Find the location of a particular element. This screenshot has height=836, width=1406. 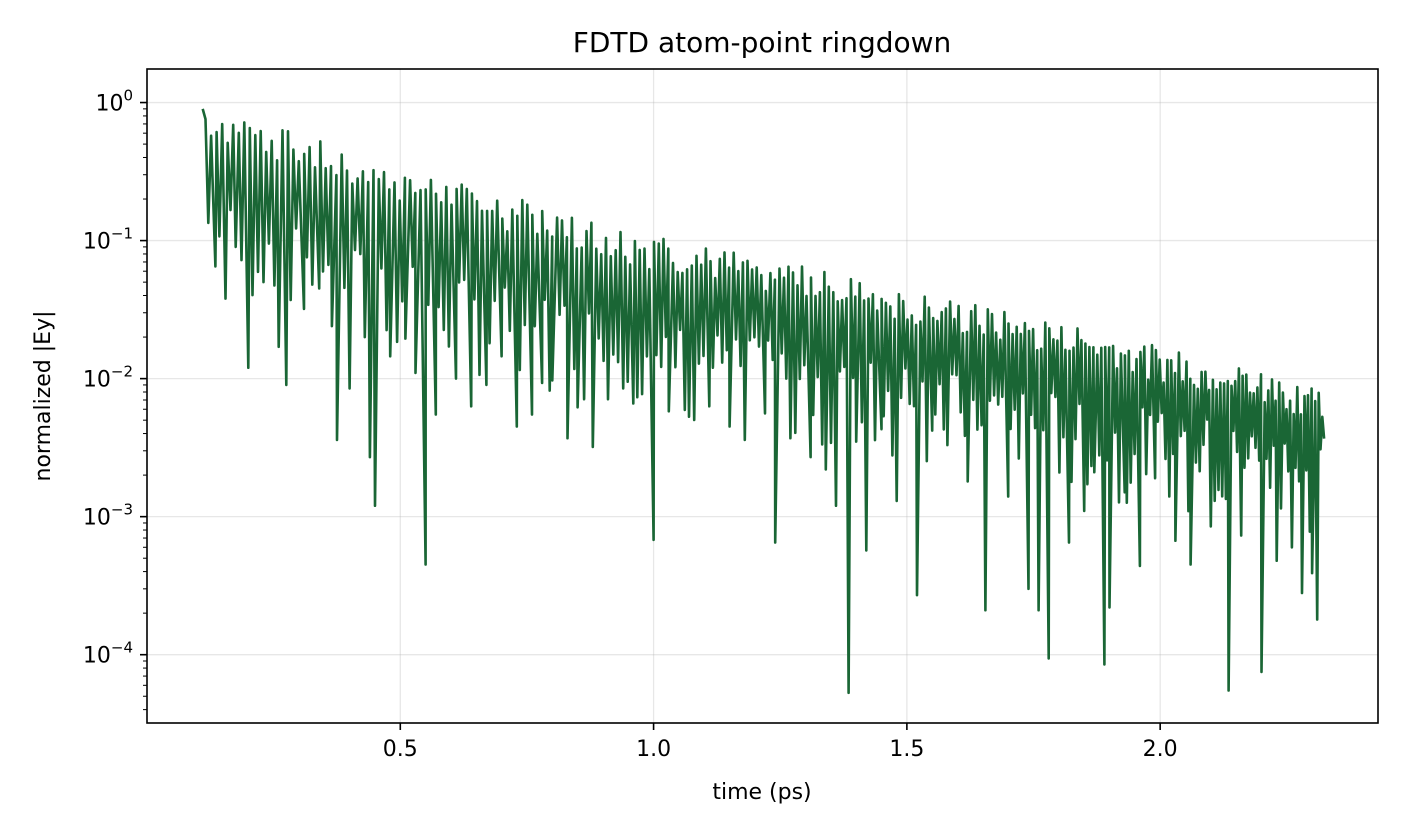

y-tick-label: 10⁻¹ is located at coordinates (108, 240).